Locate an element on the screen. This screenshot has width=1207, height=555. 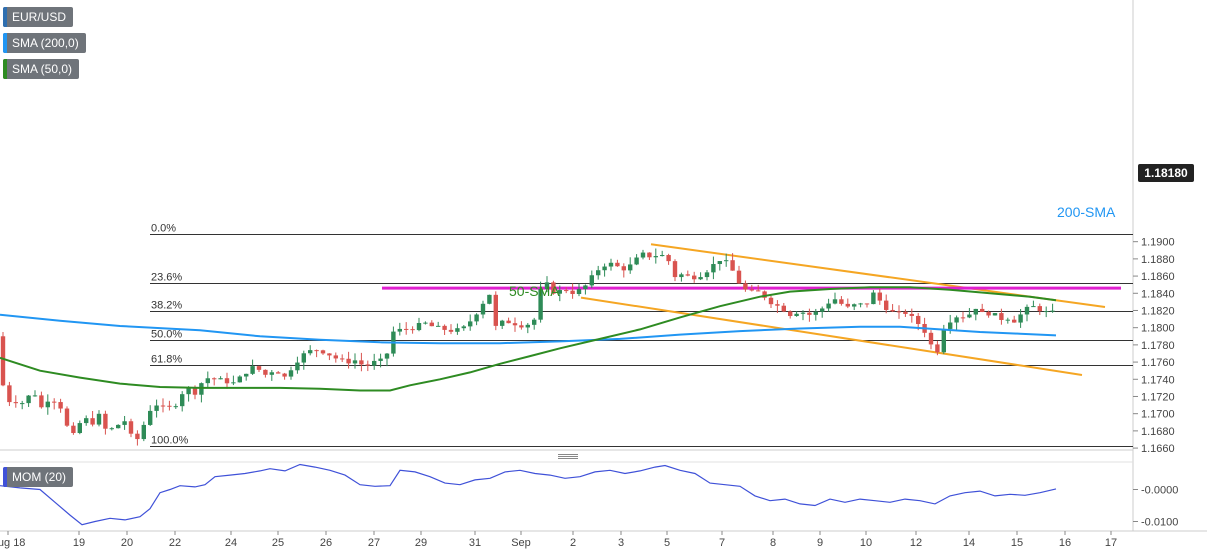
x-tick-label: 19 is located at coordinates (79, 543).